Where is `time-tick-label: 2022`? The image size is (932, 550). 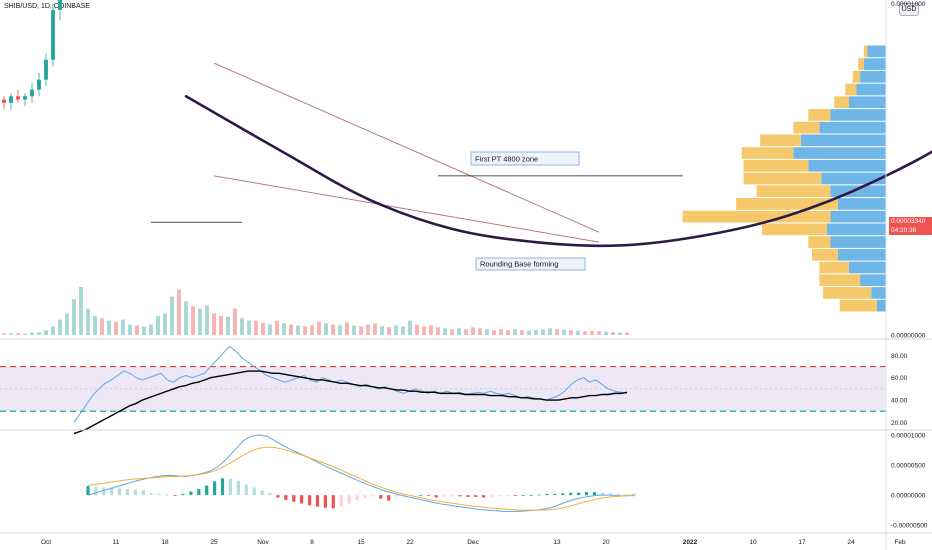 time-tick-label: 2022 is located at coordinates (690, 542).